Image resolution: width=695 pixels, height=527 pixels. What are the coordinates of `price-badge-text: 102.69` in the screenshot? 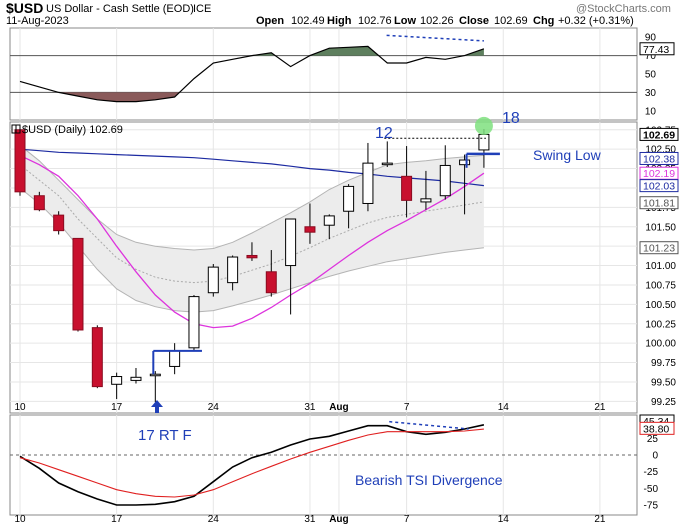 It's located at (659, 135).